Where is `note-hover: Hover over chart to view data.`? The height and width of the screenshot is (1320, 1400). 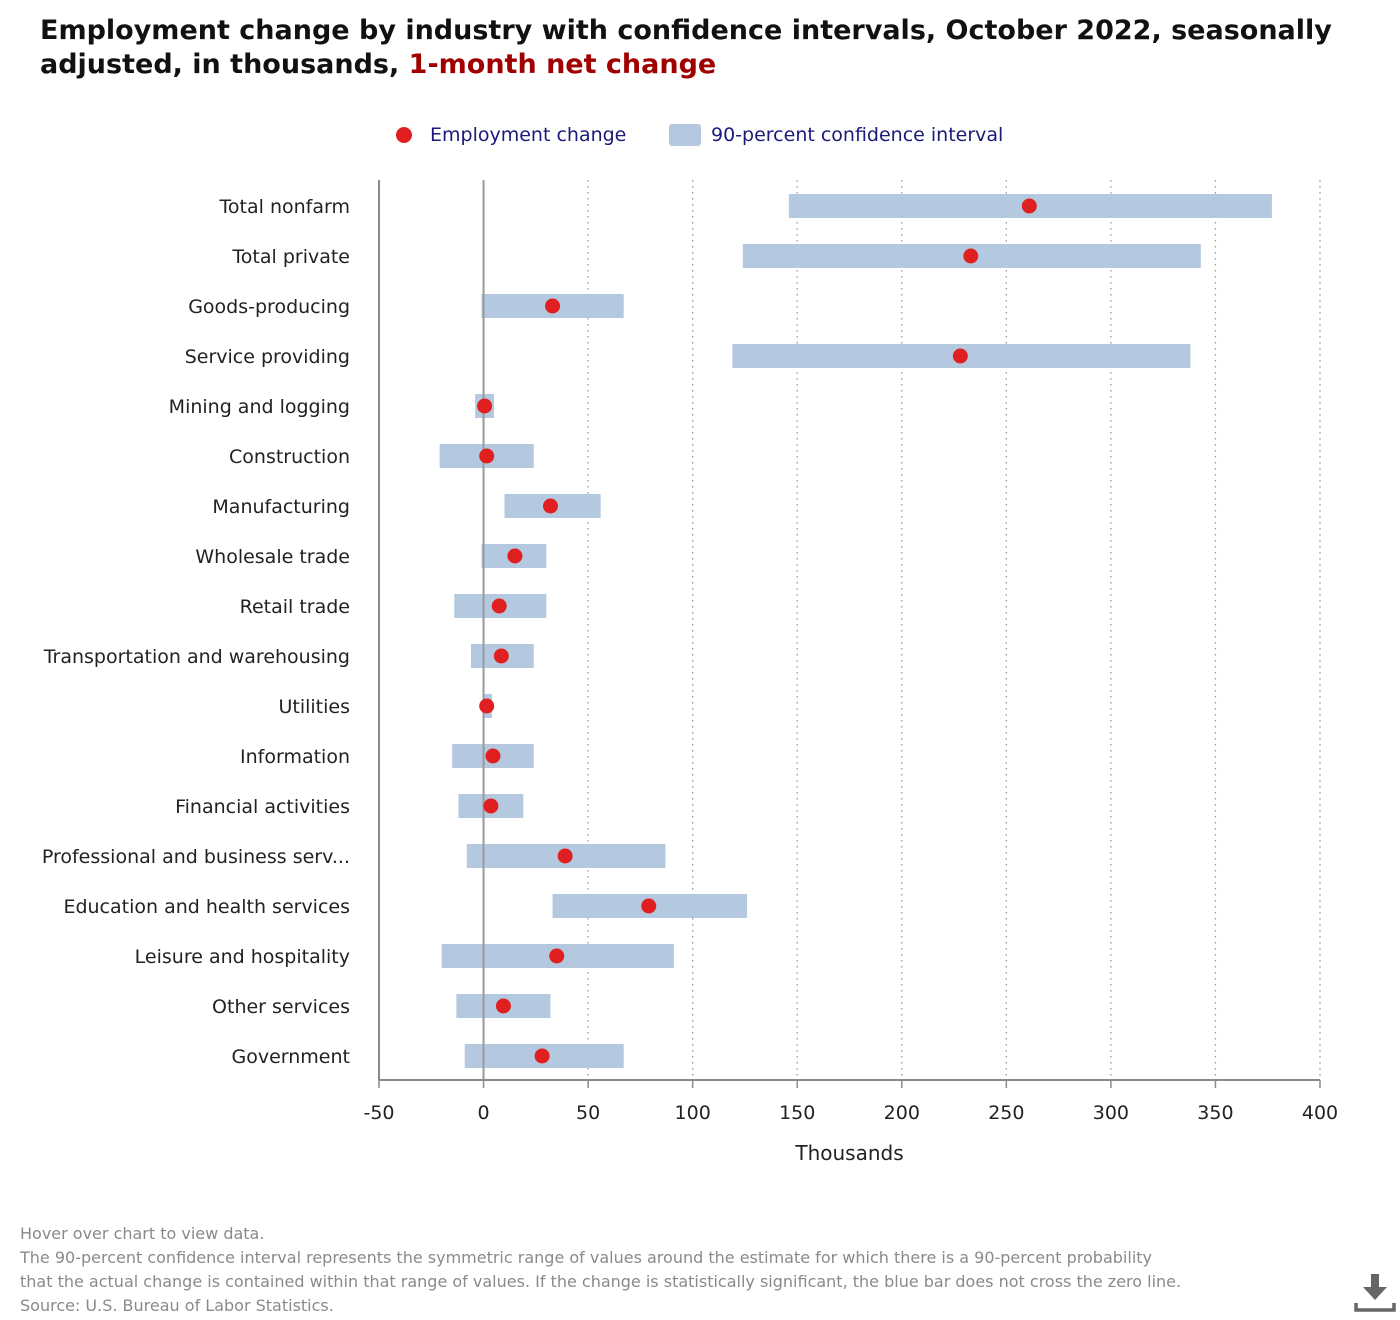 note-hover: Hover over chart to view data. is located at coordinates (142, 1233).